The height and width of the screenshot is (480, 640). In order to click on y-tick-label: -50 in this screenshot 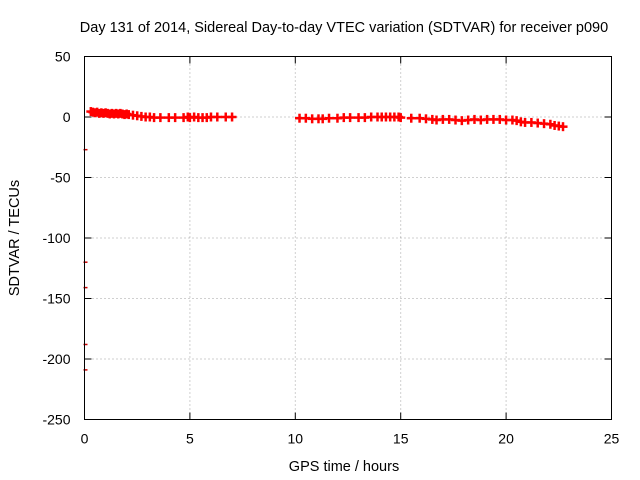, I will do `click(60, 178)`.